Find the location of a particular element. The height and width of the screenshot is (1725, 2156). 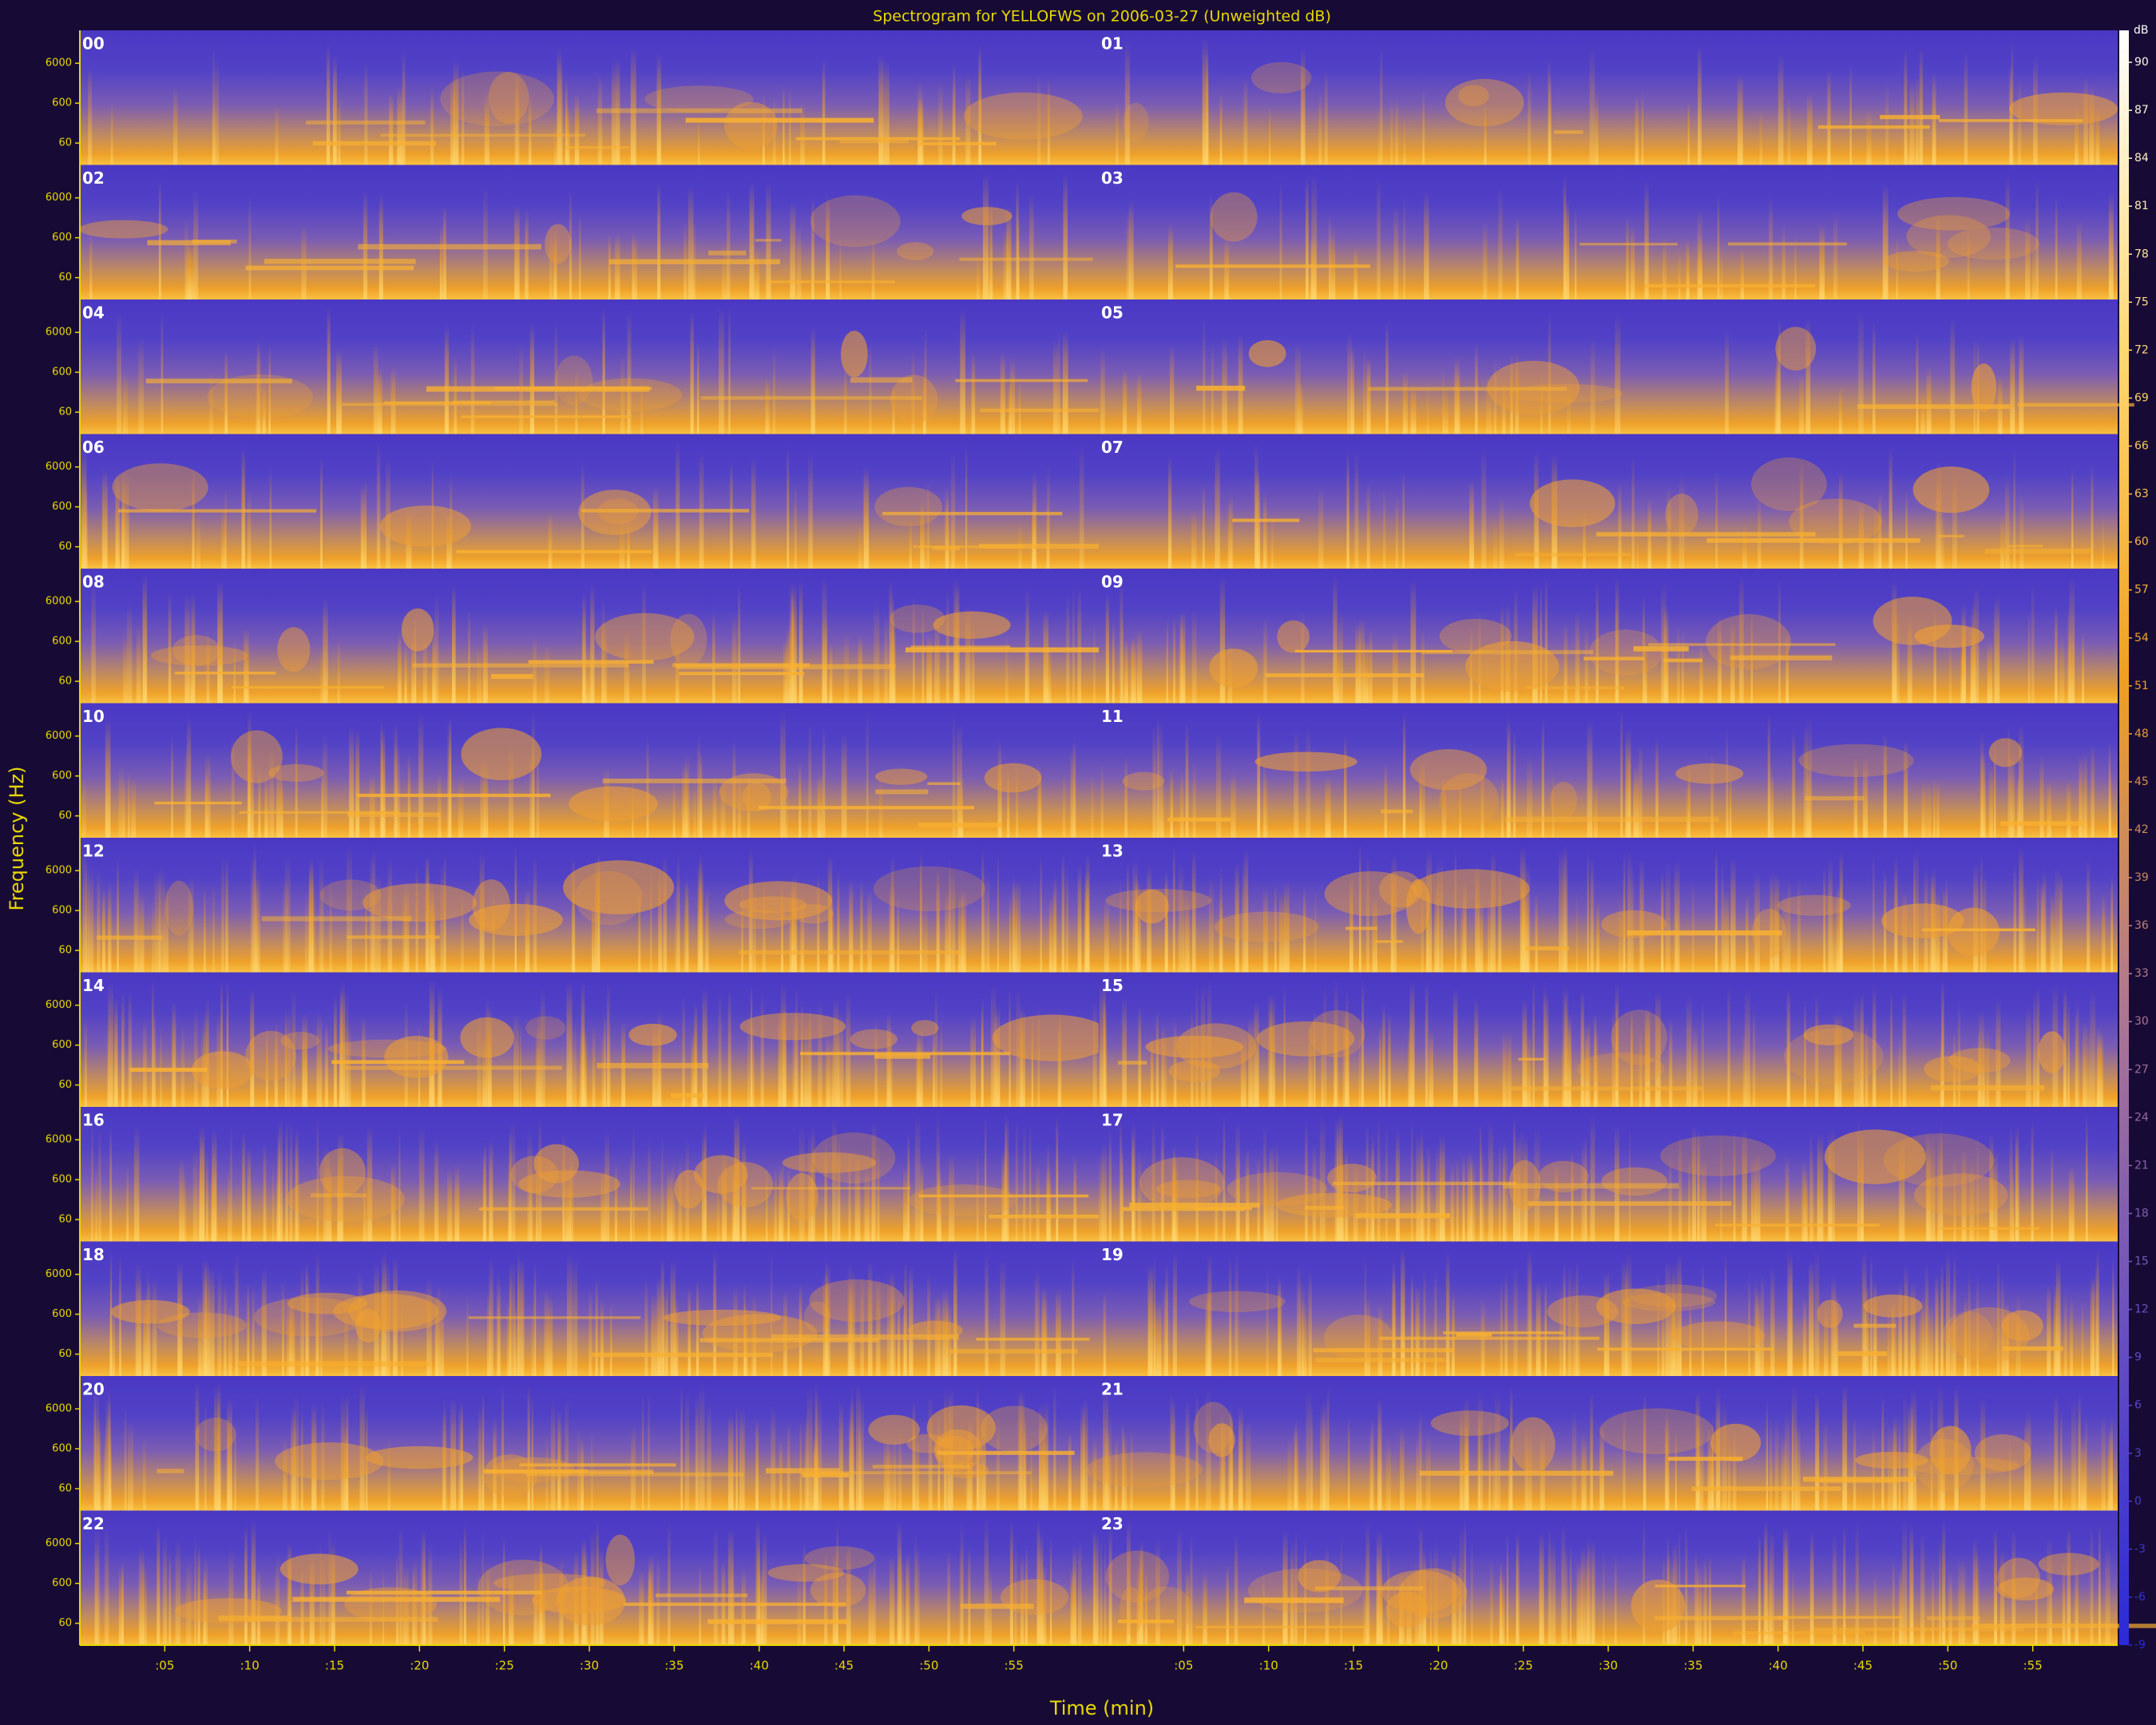

colorbar-tick-label: 51 is located at coordinates (2141, 686).